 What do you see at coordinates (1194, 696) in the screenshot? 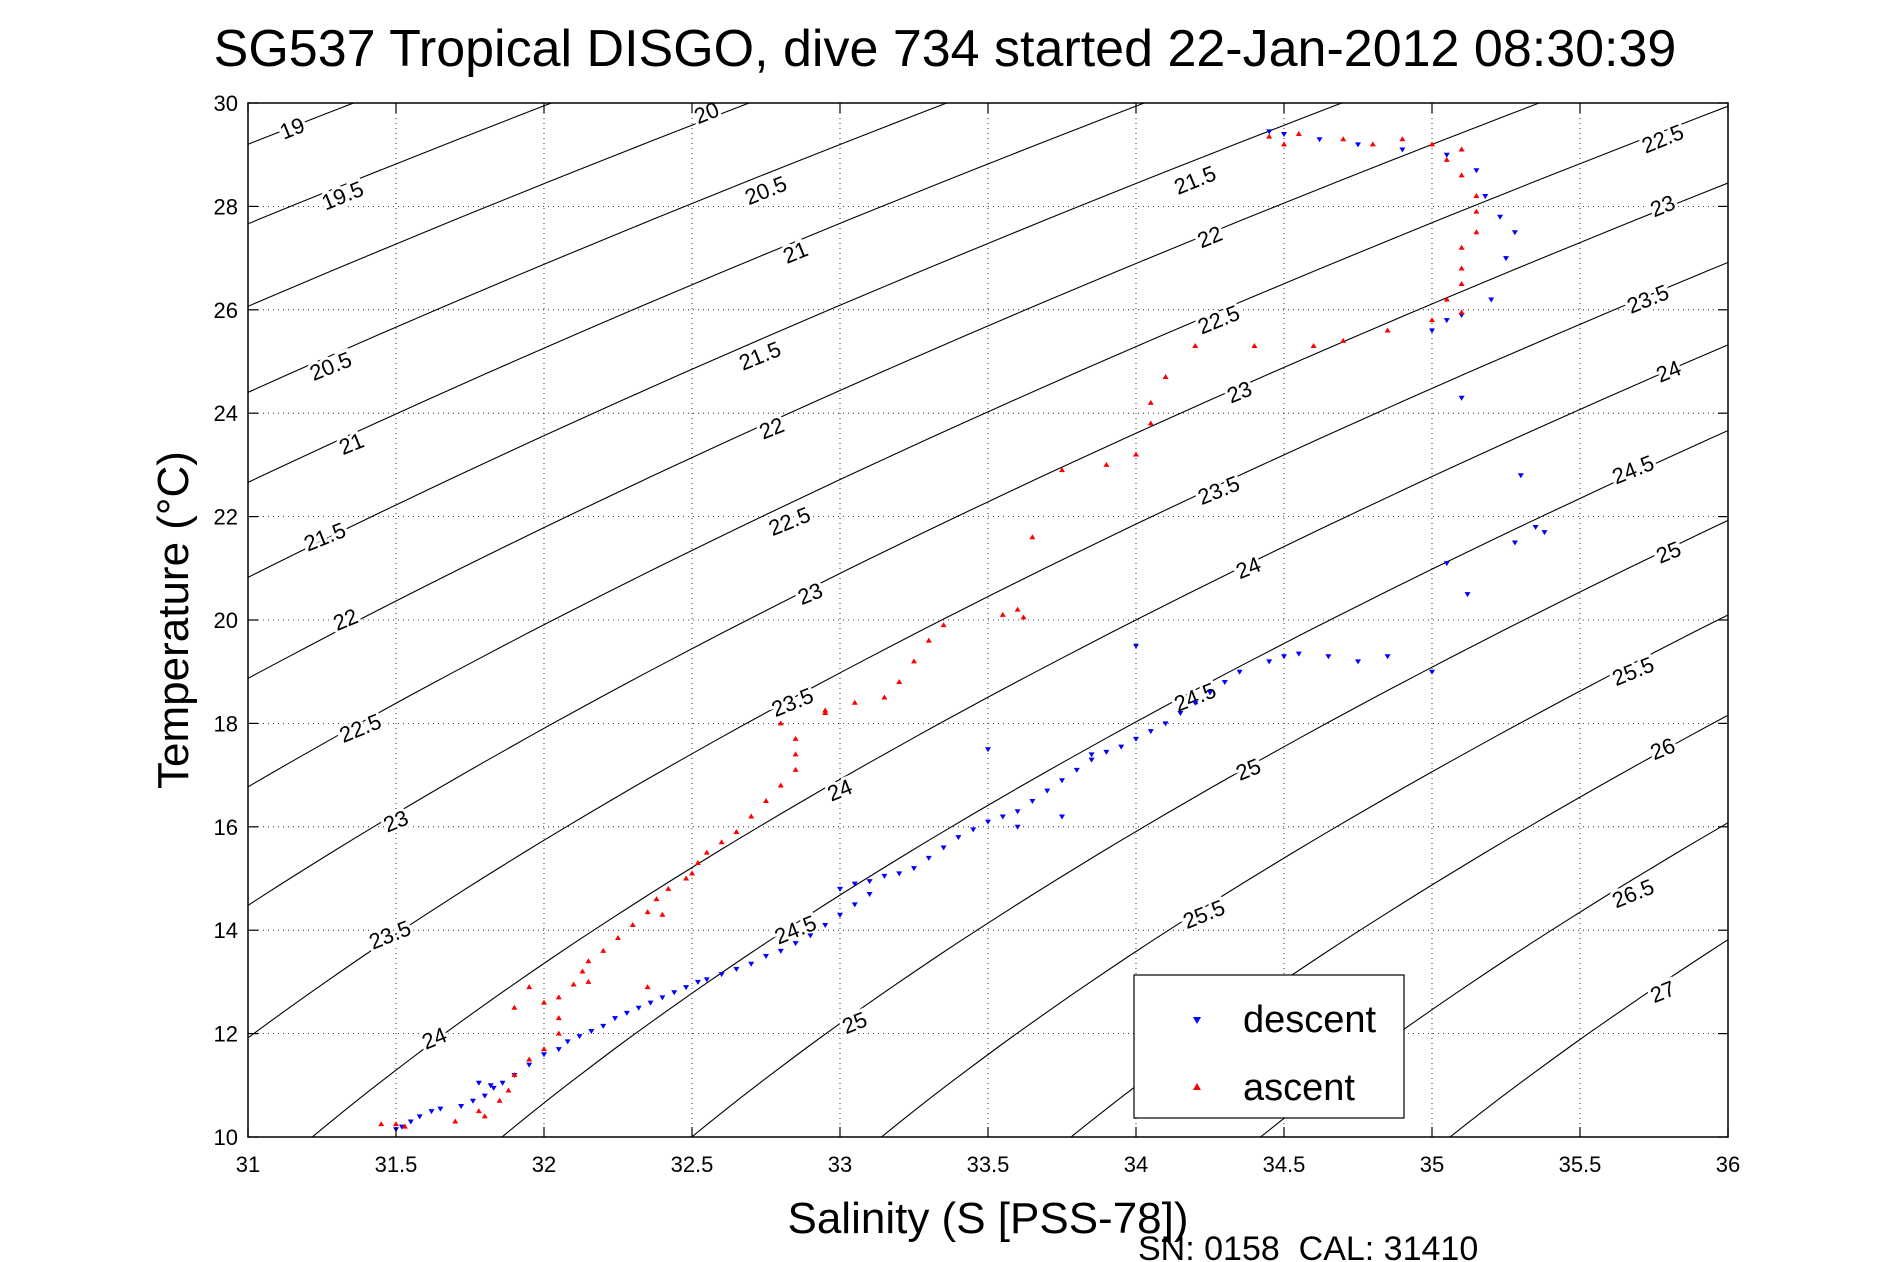
I see `isopycnal-label: 24.5` at bounding box center [1194, 696].